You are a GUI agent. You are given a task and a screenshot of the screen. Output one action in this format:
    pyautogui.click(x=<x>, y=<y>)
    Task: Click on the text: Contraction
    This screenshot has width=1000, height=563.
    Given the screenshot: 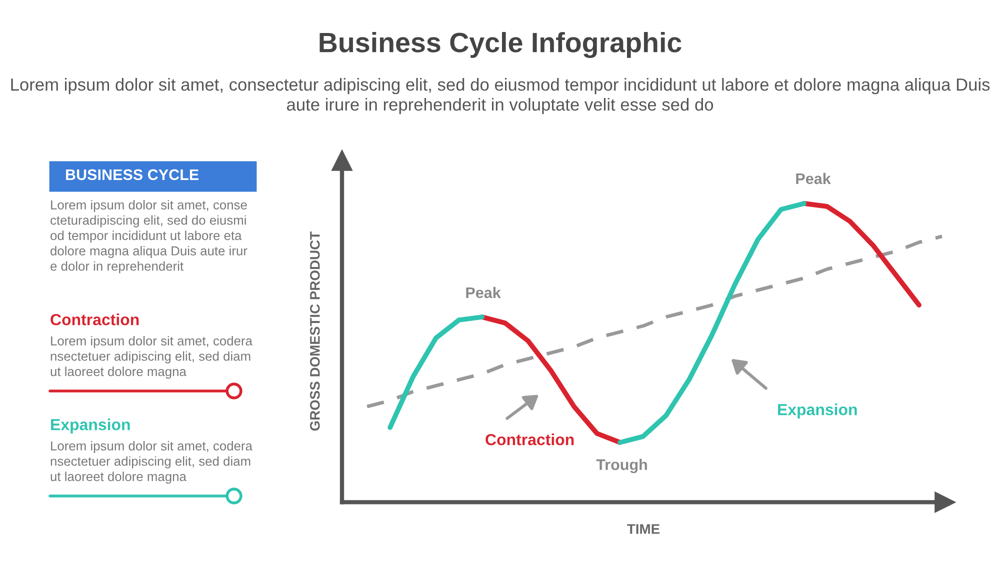 What is the action you would take?
    pyautogui.click(x=94, y=320)
    